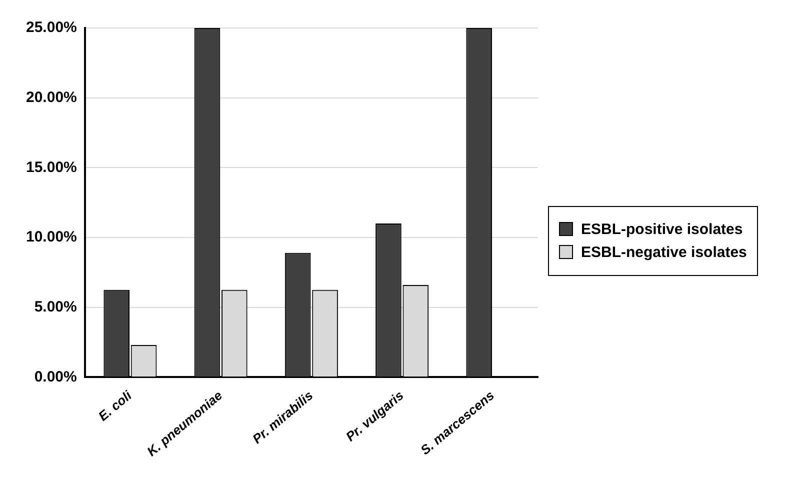  I want to click on legend-label: ESBL-positive isolates, so click(662, 229).